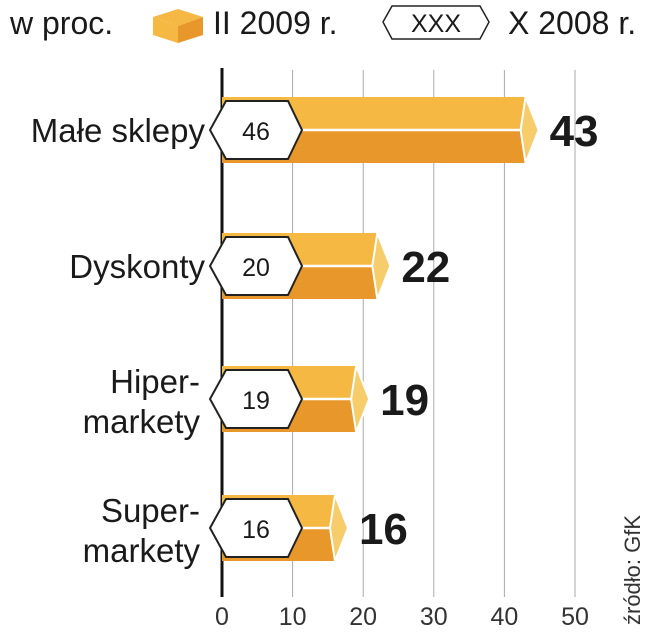  I want to click on previous-value-label: 19, so click(256, 401).